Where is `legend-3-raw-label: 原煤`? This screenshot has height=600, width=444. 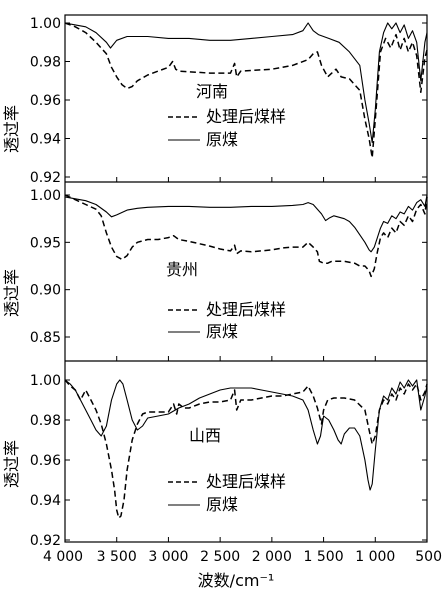 legend-3-raw-label: 原煤 is located at coordinates (222, 504).